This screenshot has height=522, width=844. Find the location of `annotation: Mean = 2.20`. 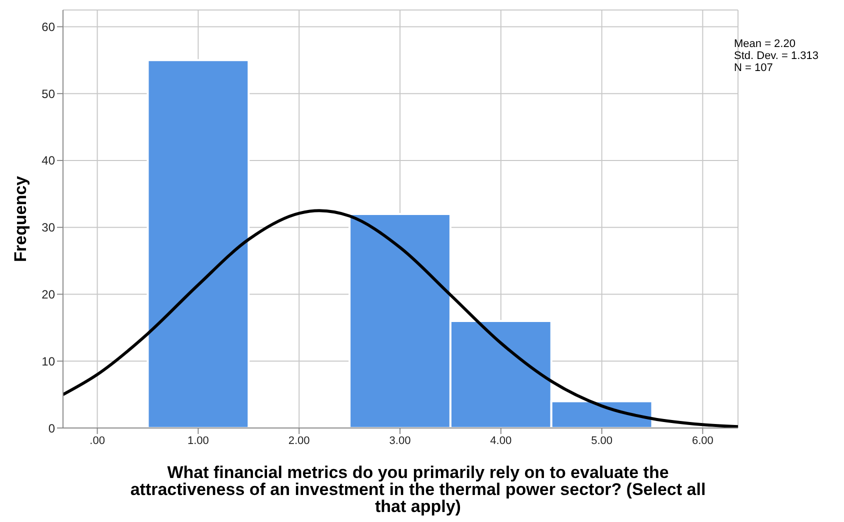

annotation: Mean = 2.20 is located at coordinates (765, 44).